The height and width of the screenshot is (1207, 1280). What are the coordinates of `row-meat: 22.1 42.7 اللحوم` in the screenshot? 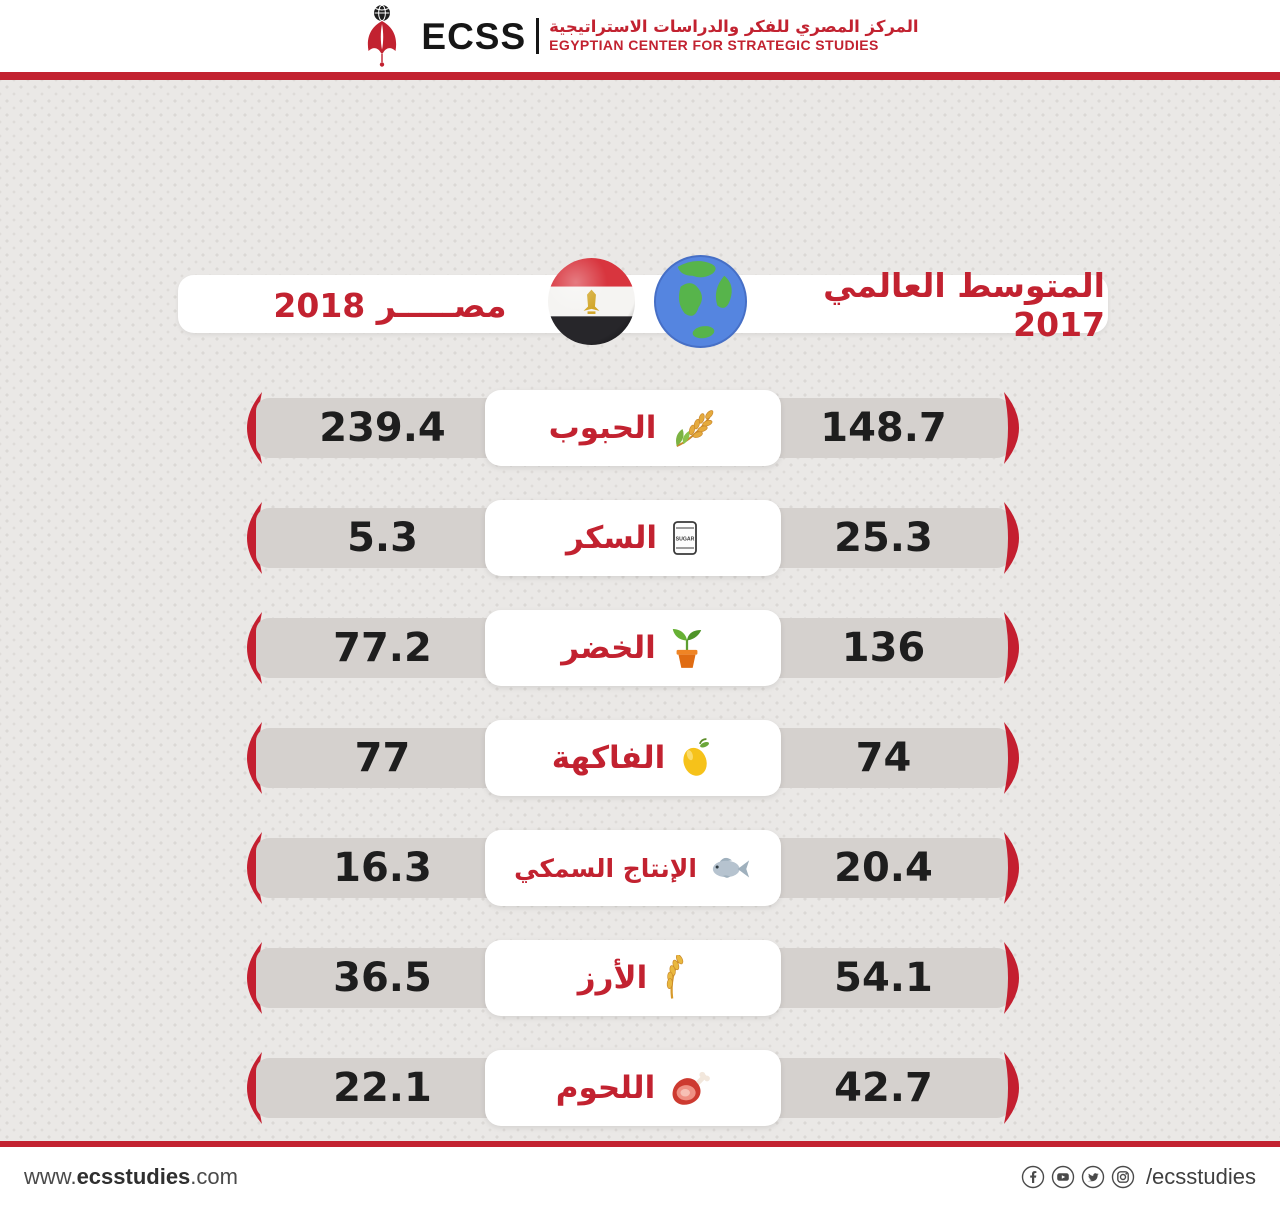 It's located at (633, 1088).